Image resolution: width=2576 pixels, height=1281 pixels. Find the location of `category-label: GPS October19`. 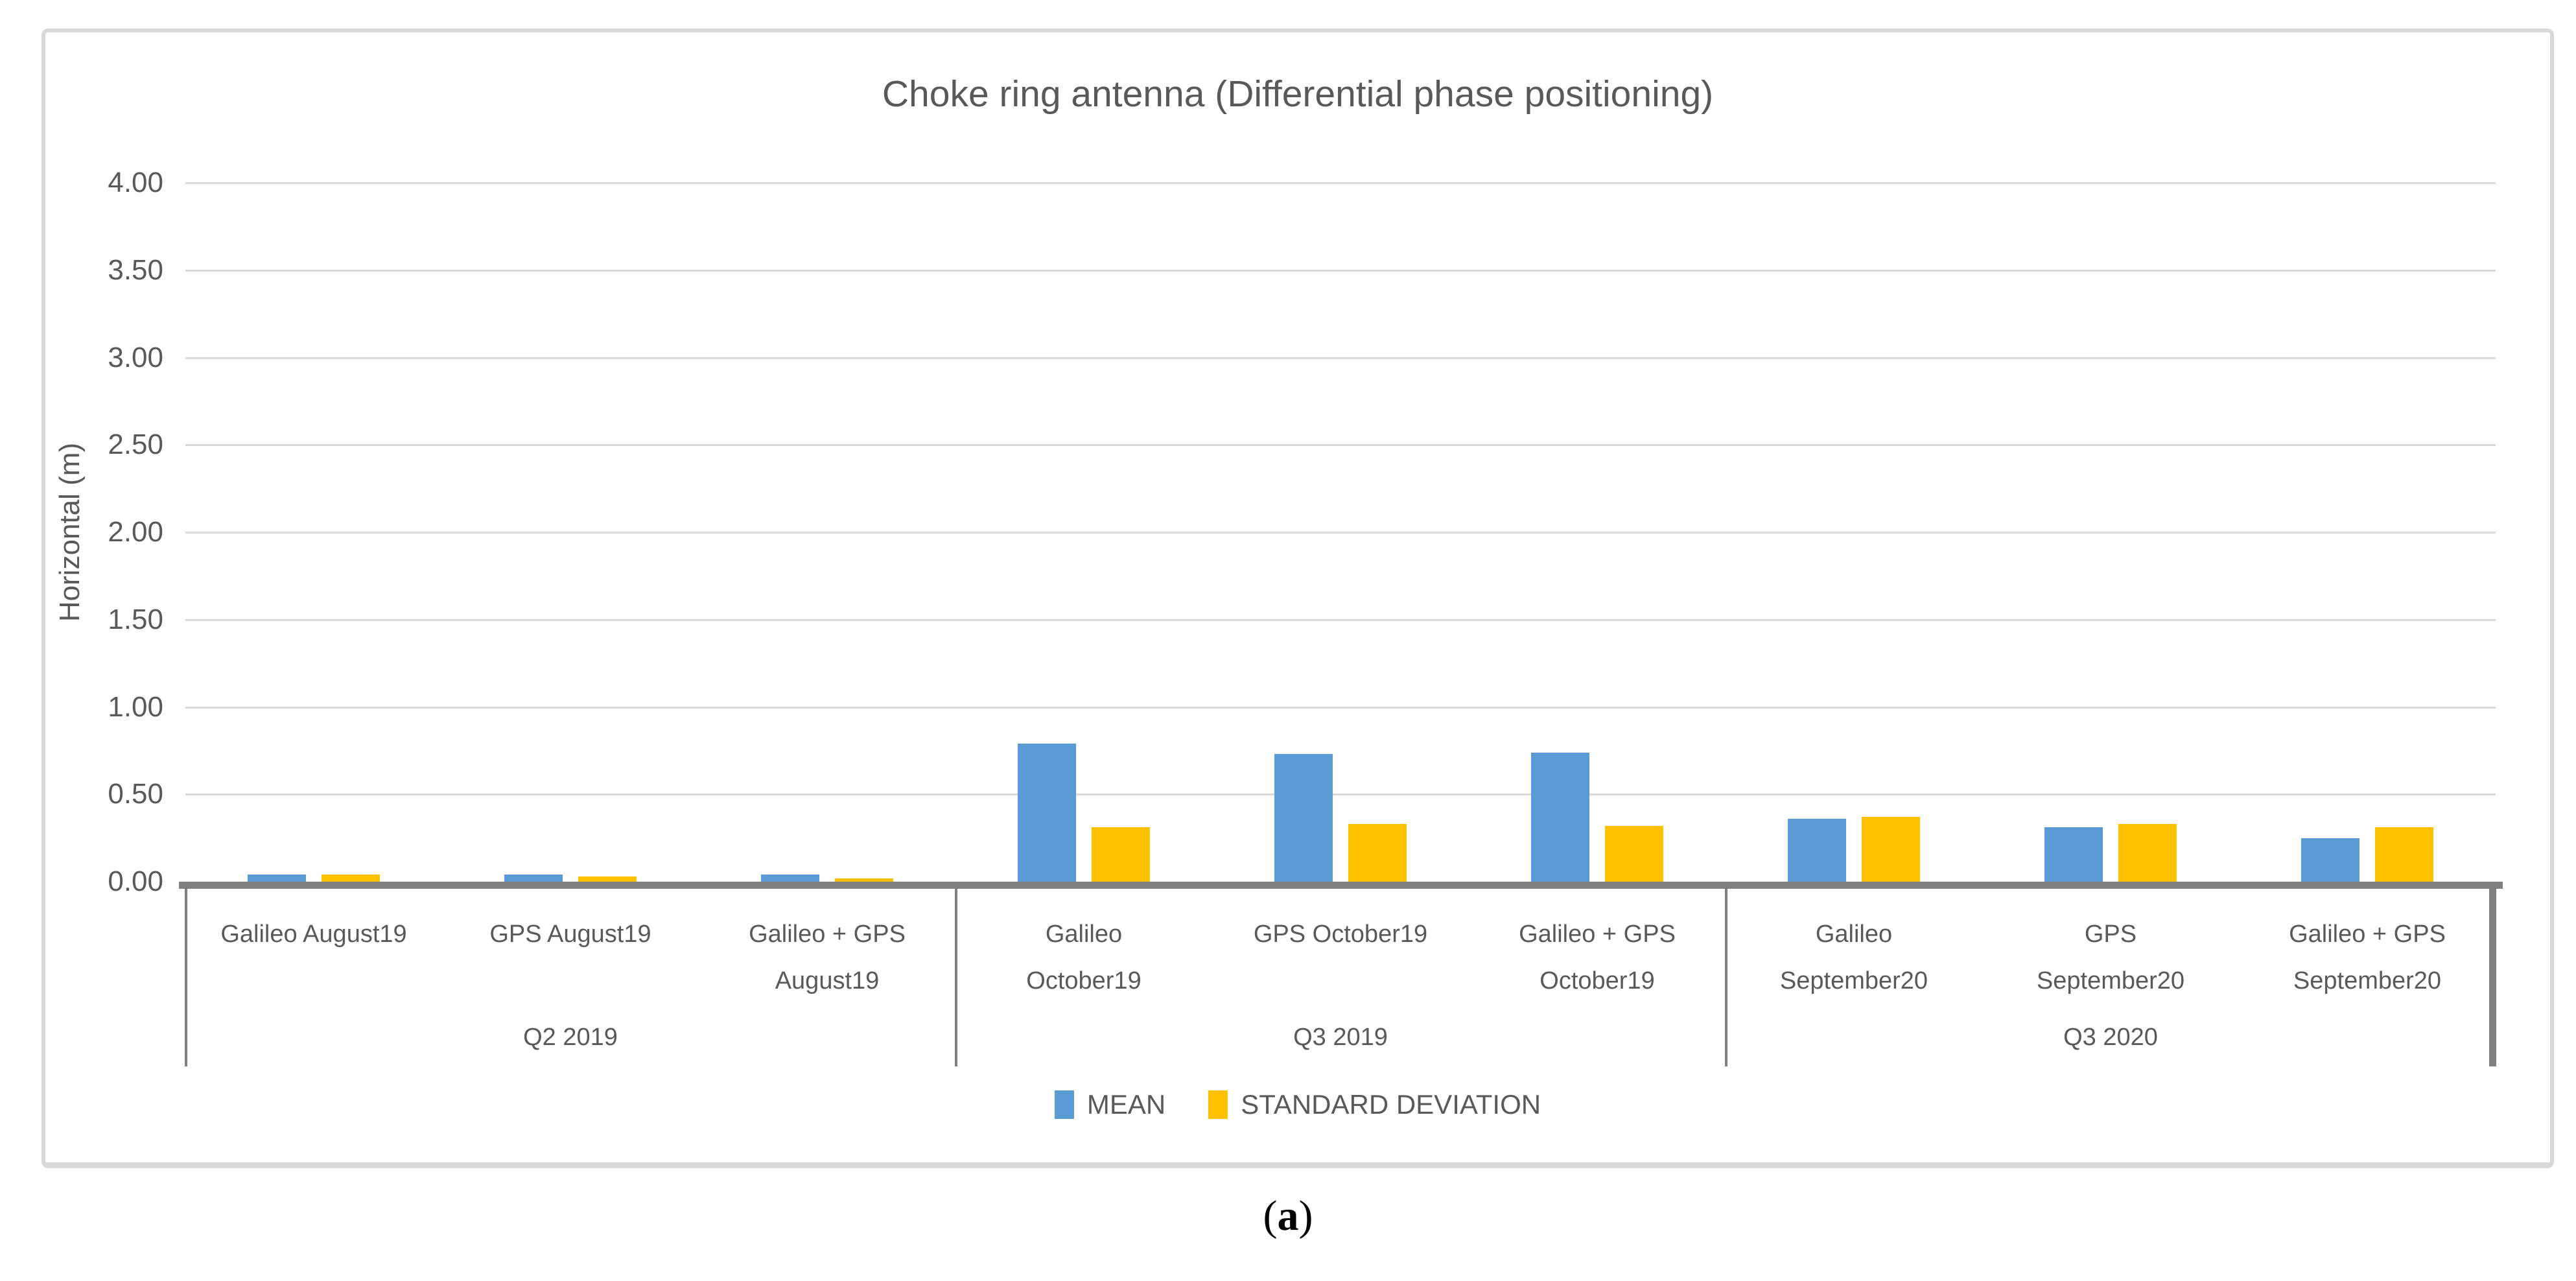

category-label: GPS October19 is located at coordinates (1340, 934).